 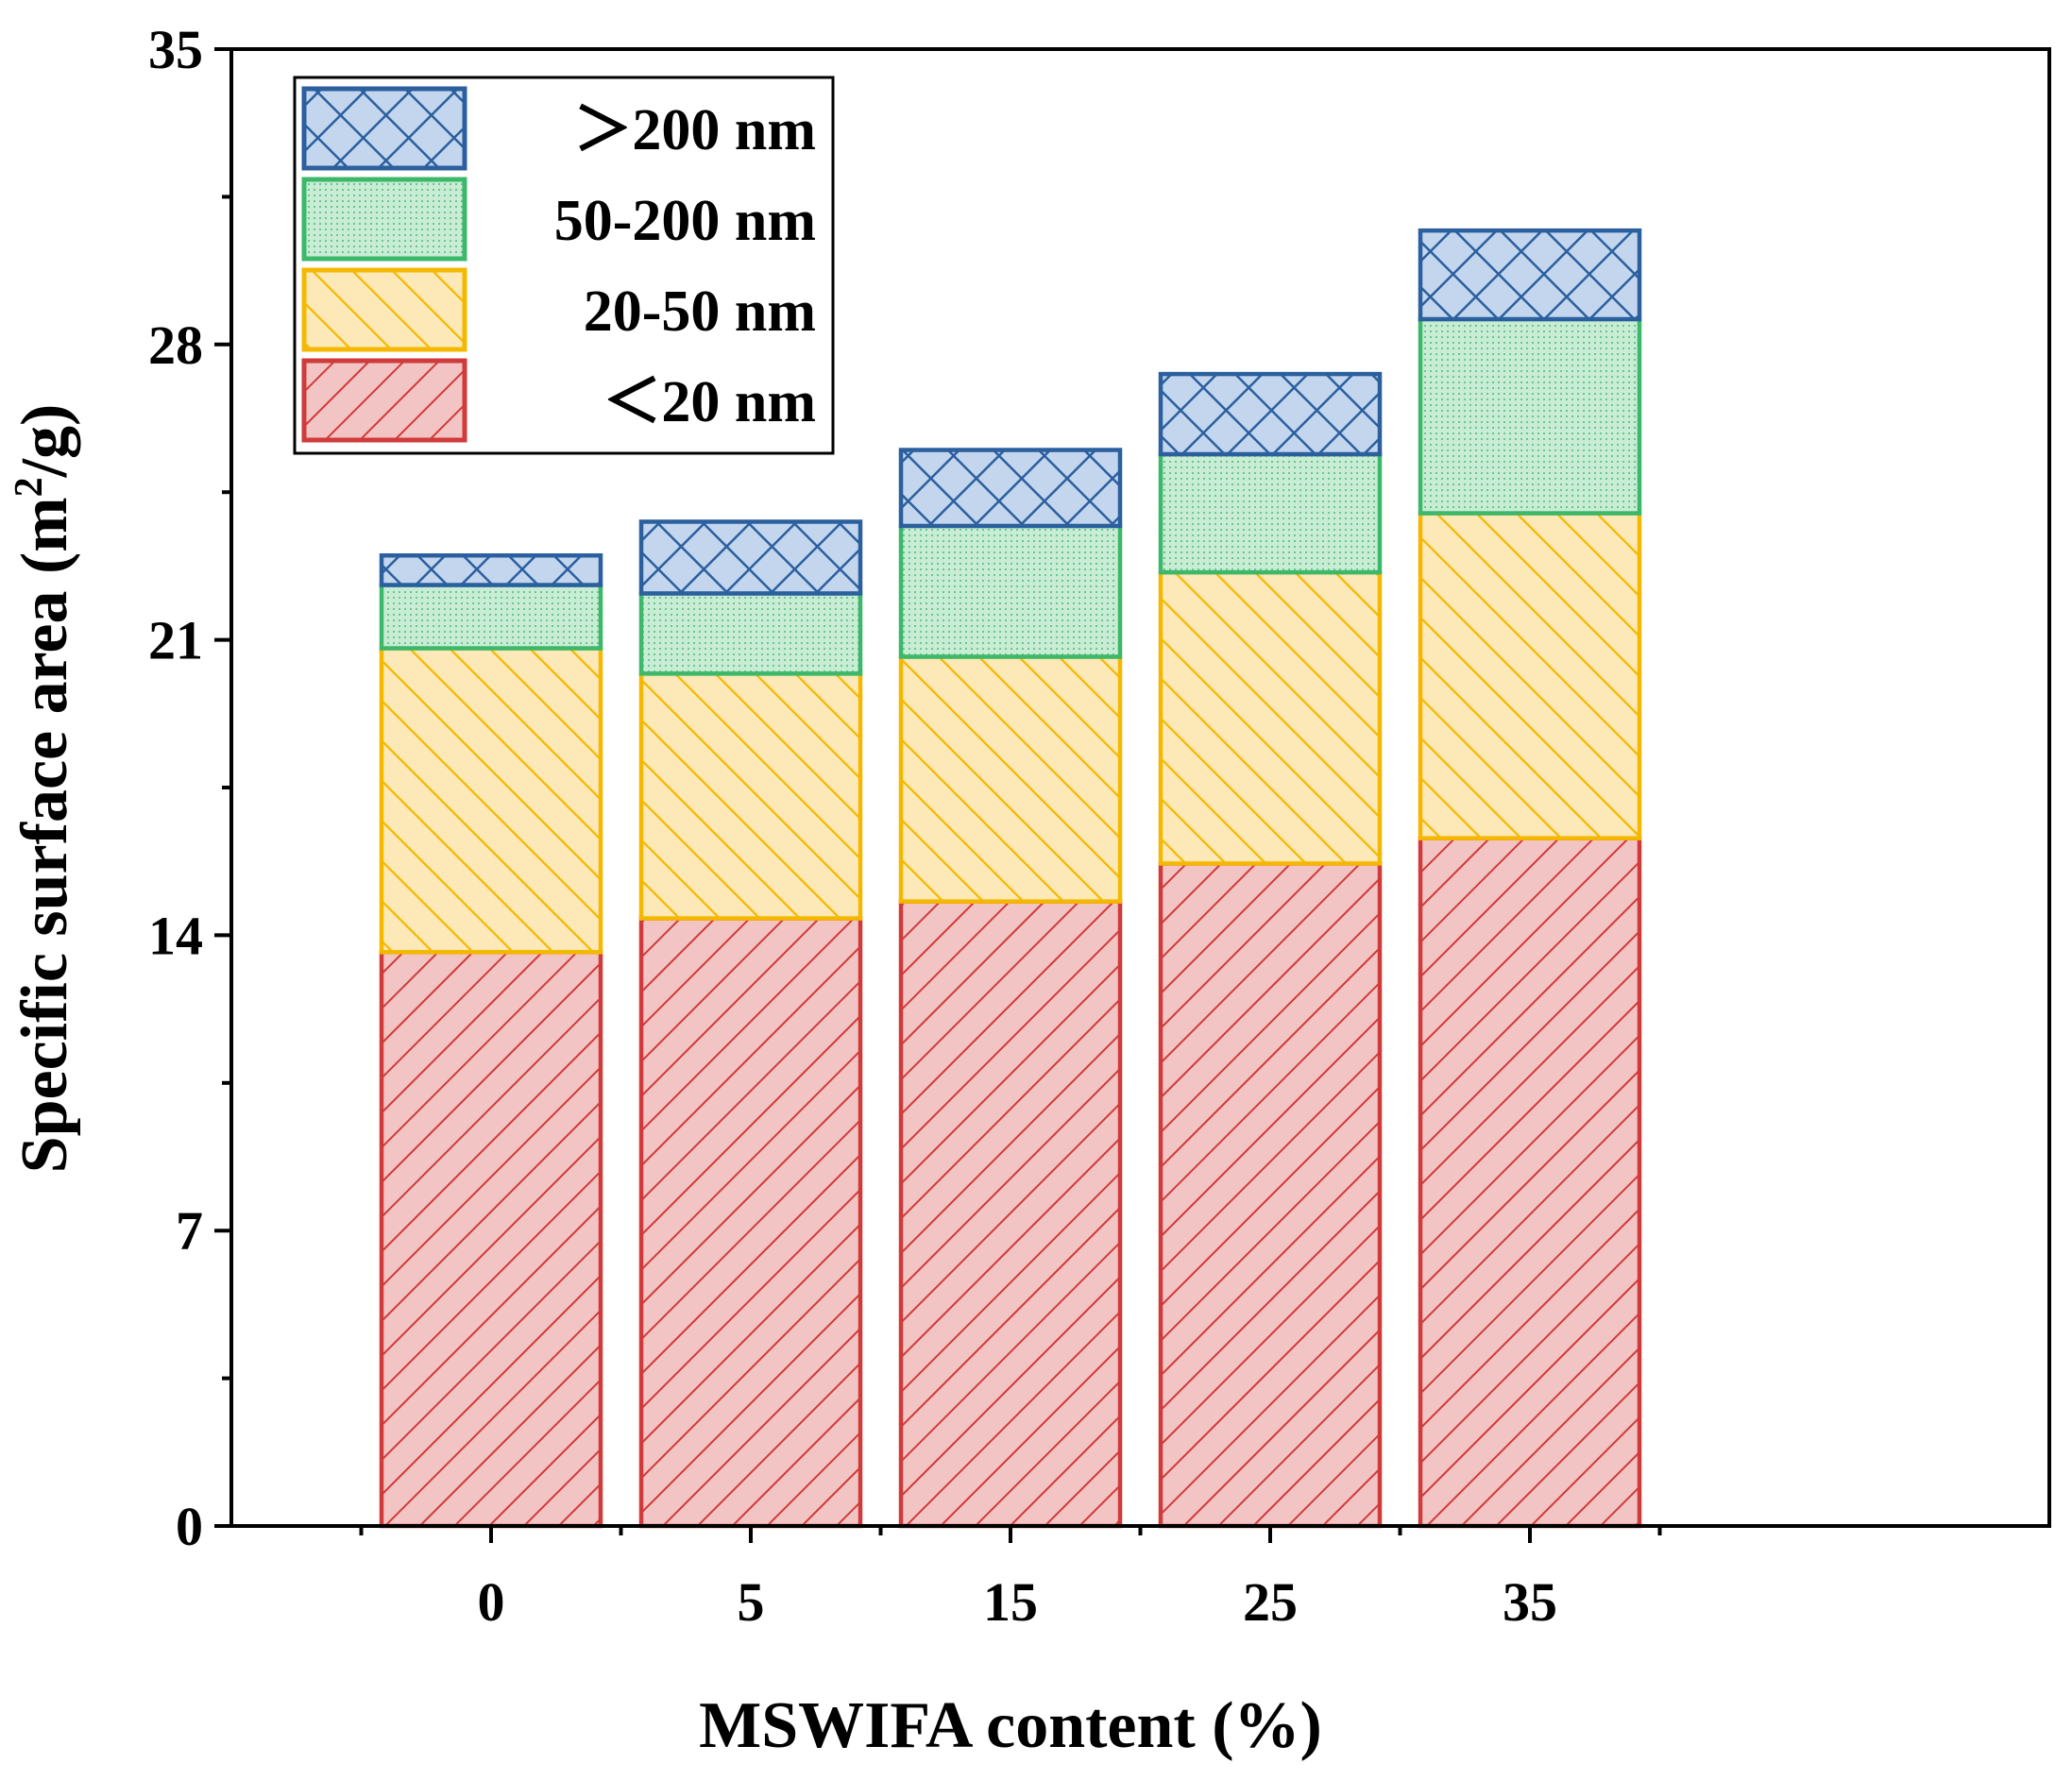 What do you see at coordinates (175, 345) in the screenshot?
I see `y-tick-label: 28` at bounding box center [175, 345].